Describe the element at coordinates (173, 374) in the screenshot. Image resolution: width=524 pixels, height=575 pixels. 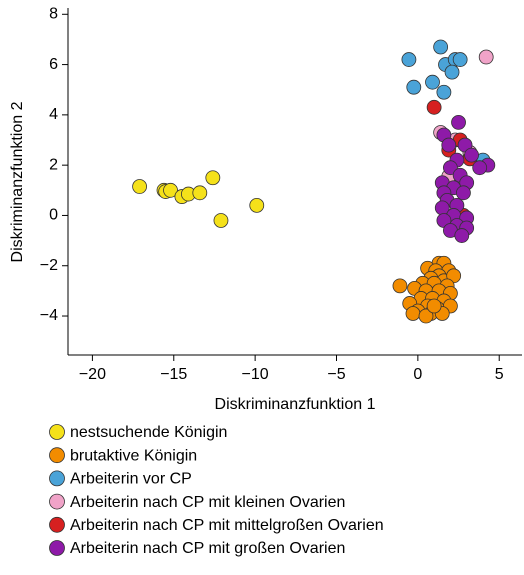
I see `x-tick-label: −15` at that location.